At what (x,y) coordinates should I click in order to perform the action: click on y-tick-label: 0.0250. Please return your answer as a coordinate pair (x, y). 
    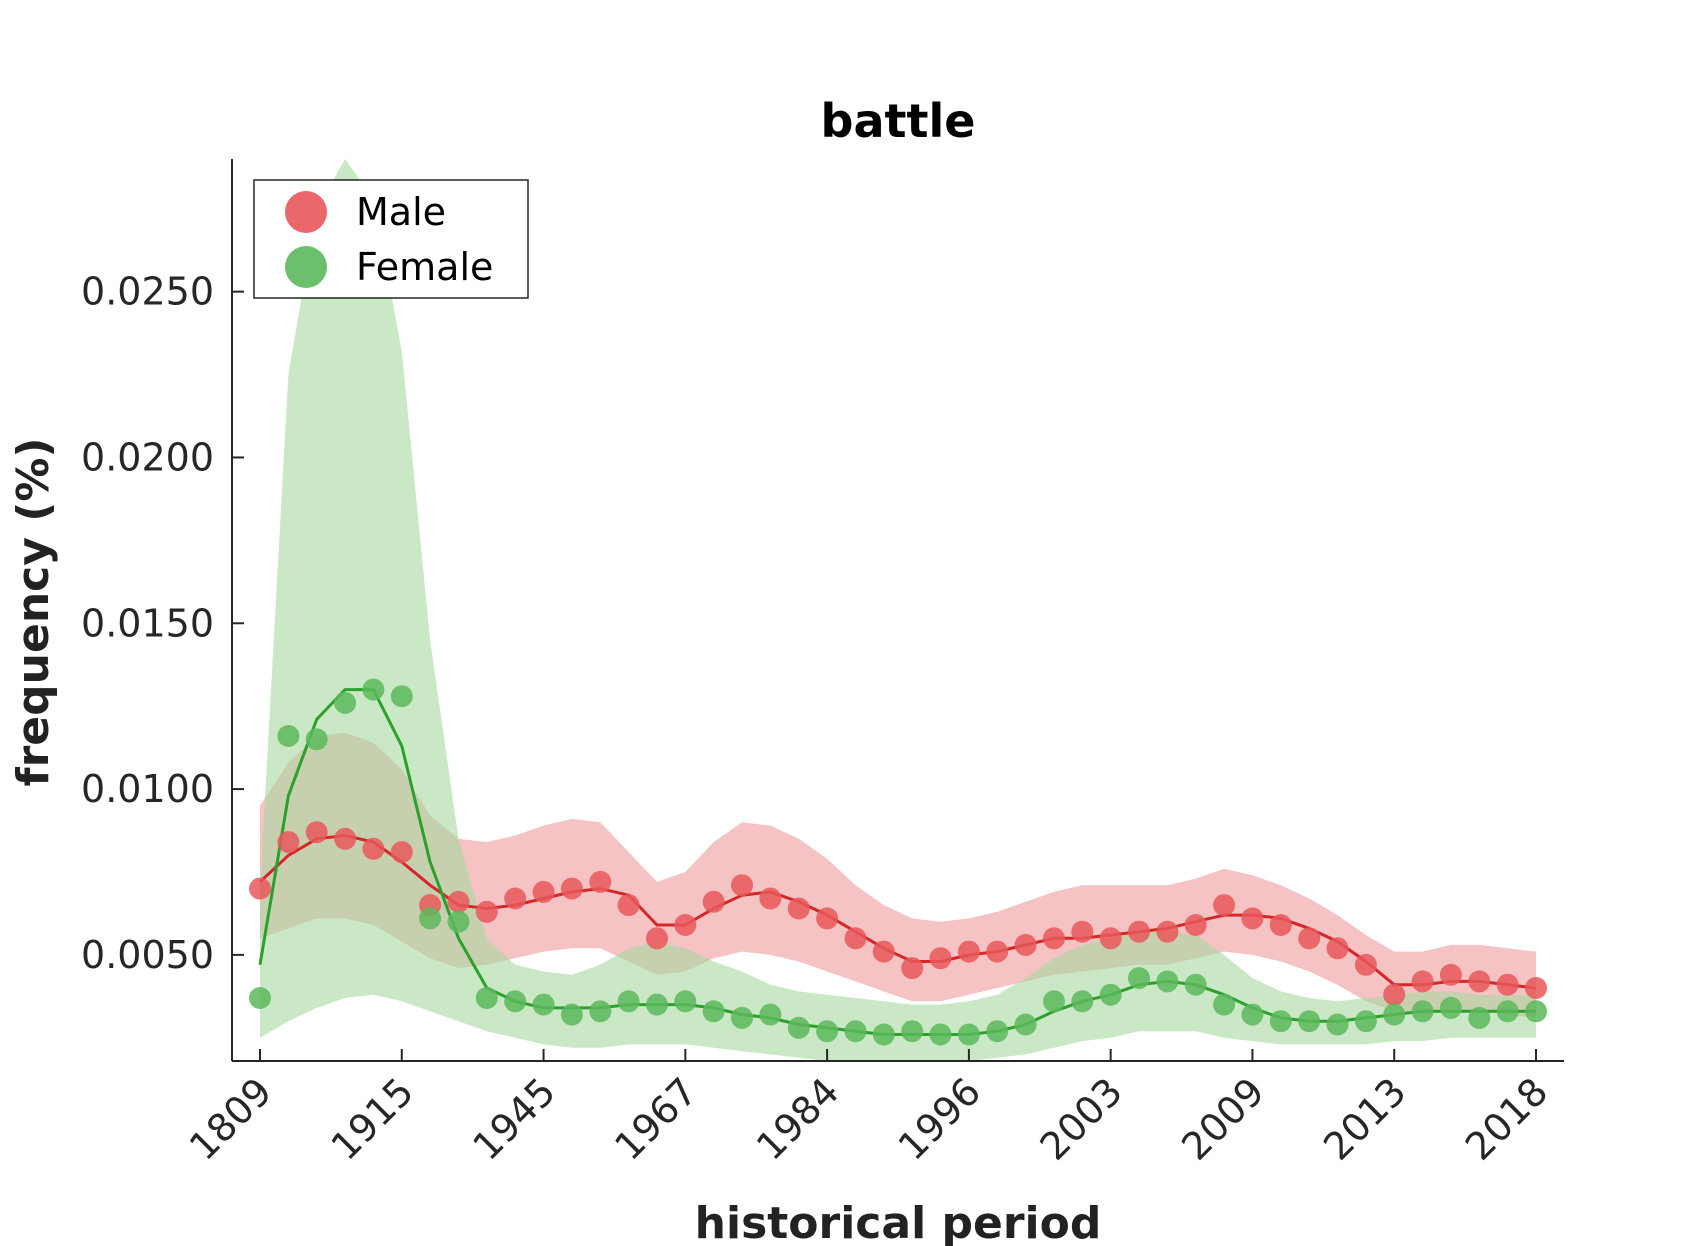
    Looking at the image, I should click on (147, 292).